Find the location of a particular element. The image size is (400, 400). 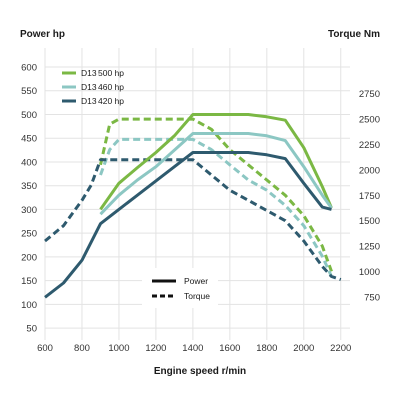

series-legend: D13 500 hp D13 460 hp D13 420 hp is located at coordinates (93, 87).